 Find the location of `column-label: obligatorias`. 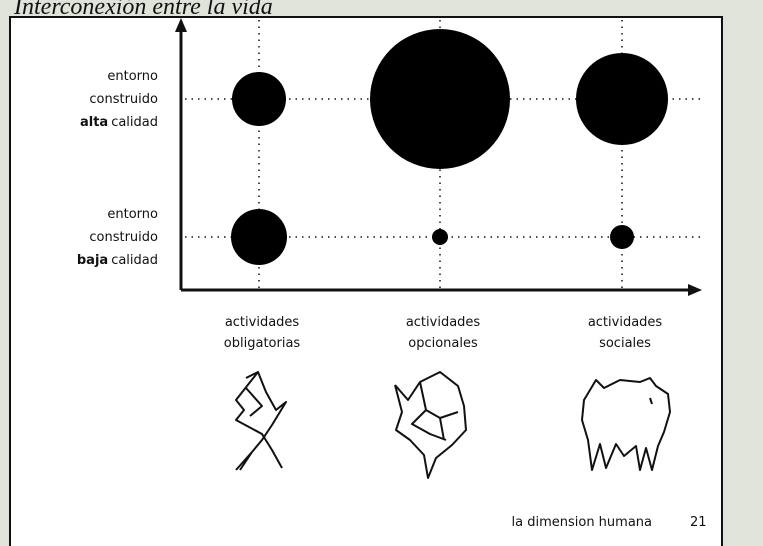

column-label: obligatorias is located at coordinates (262, 343).